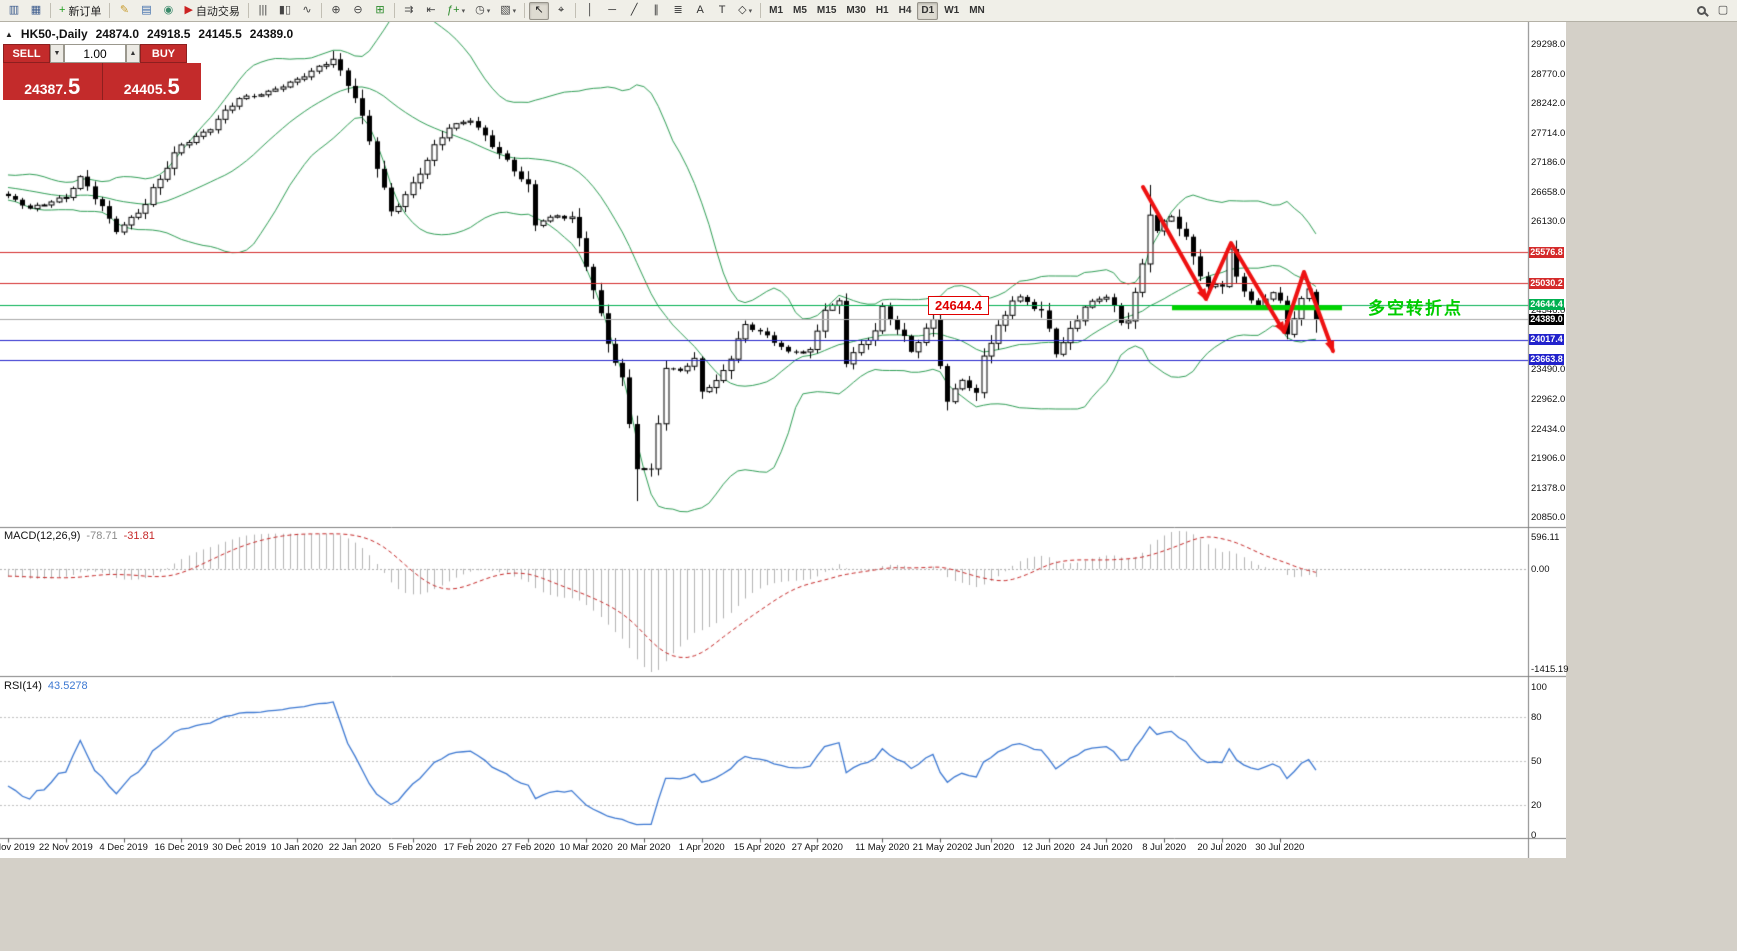 The image size is (1737, 951). I want to click on tile-windows-icon: ⊞, so click(380, 10).